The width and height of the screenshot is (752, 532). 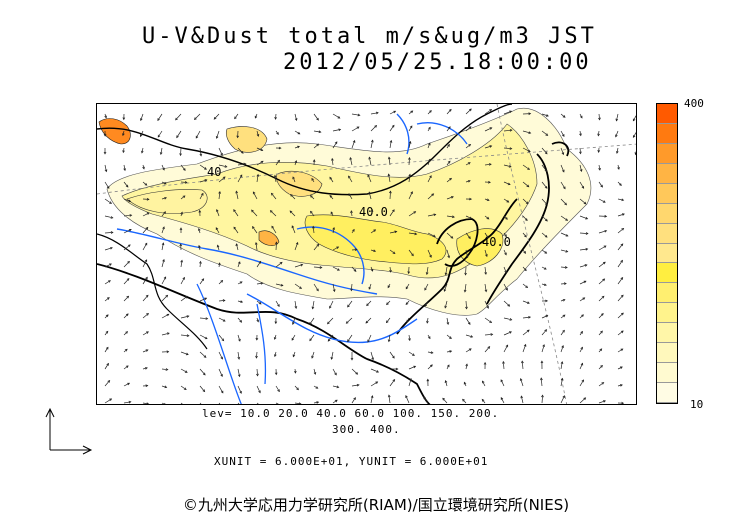 I want to click on dust-area-strong-west, so click(x=167, y=201).